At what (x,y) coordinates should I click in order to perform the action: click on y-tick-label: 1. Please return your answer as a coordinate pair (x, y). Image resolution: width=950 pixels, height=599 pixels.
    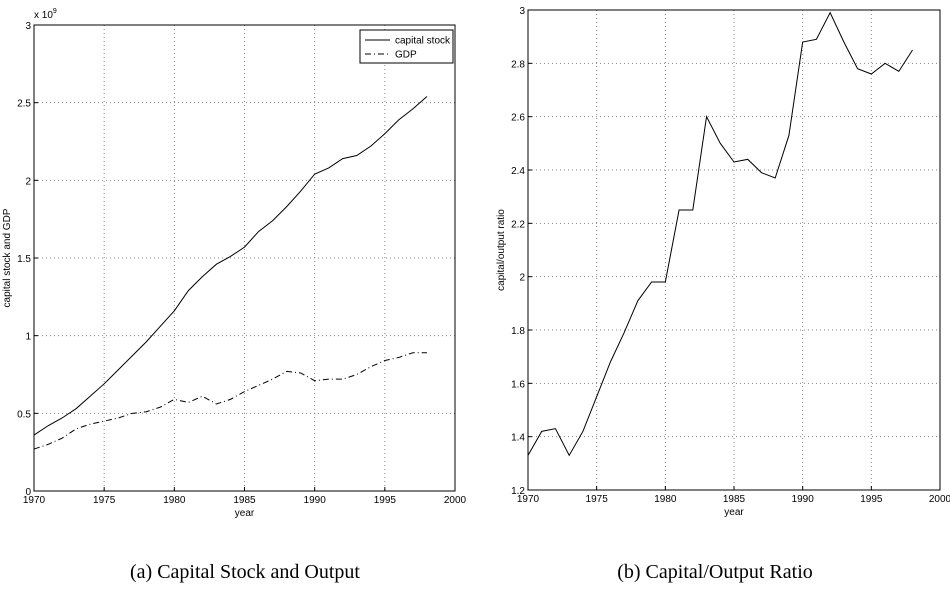
    Looking at the image, I should click on (28, 337).